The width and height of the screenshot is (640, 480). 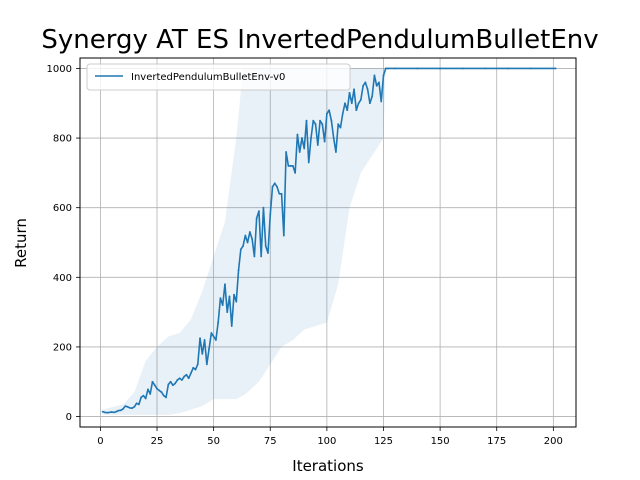 What do you see at coordinates (270, 441) in the screenshot?
I see `x-tick-label: 75` at bounding box center [270, 441].